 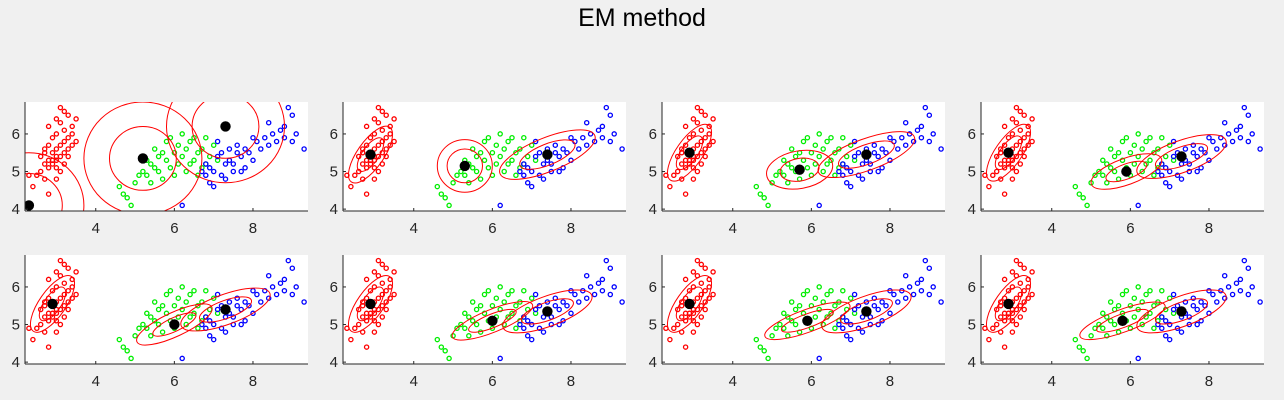 I want to click on x-tick-label: 4, so click(x=414, y=381).